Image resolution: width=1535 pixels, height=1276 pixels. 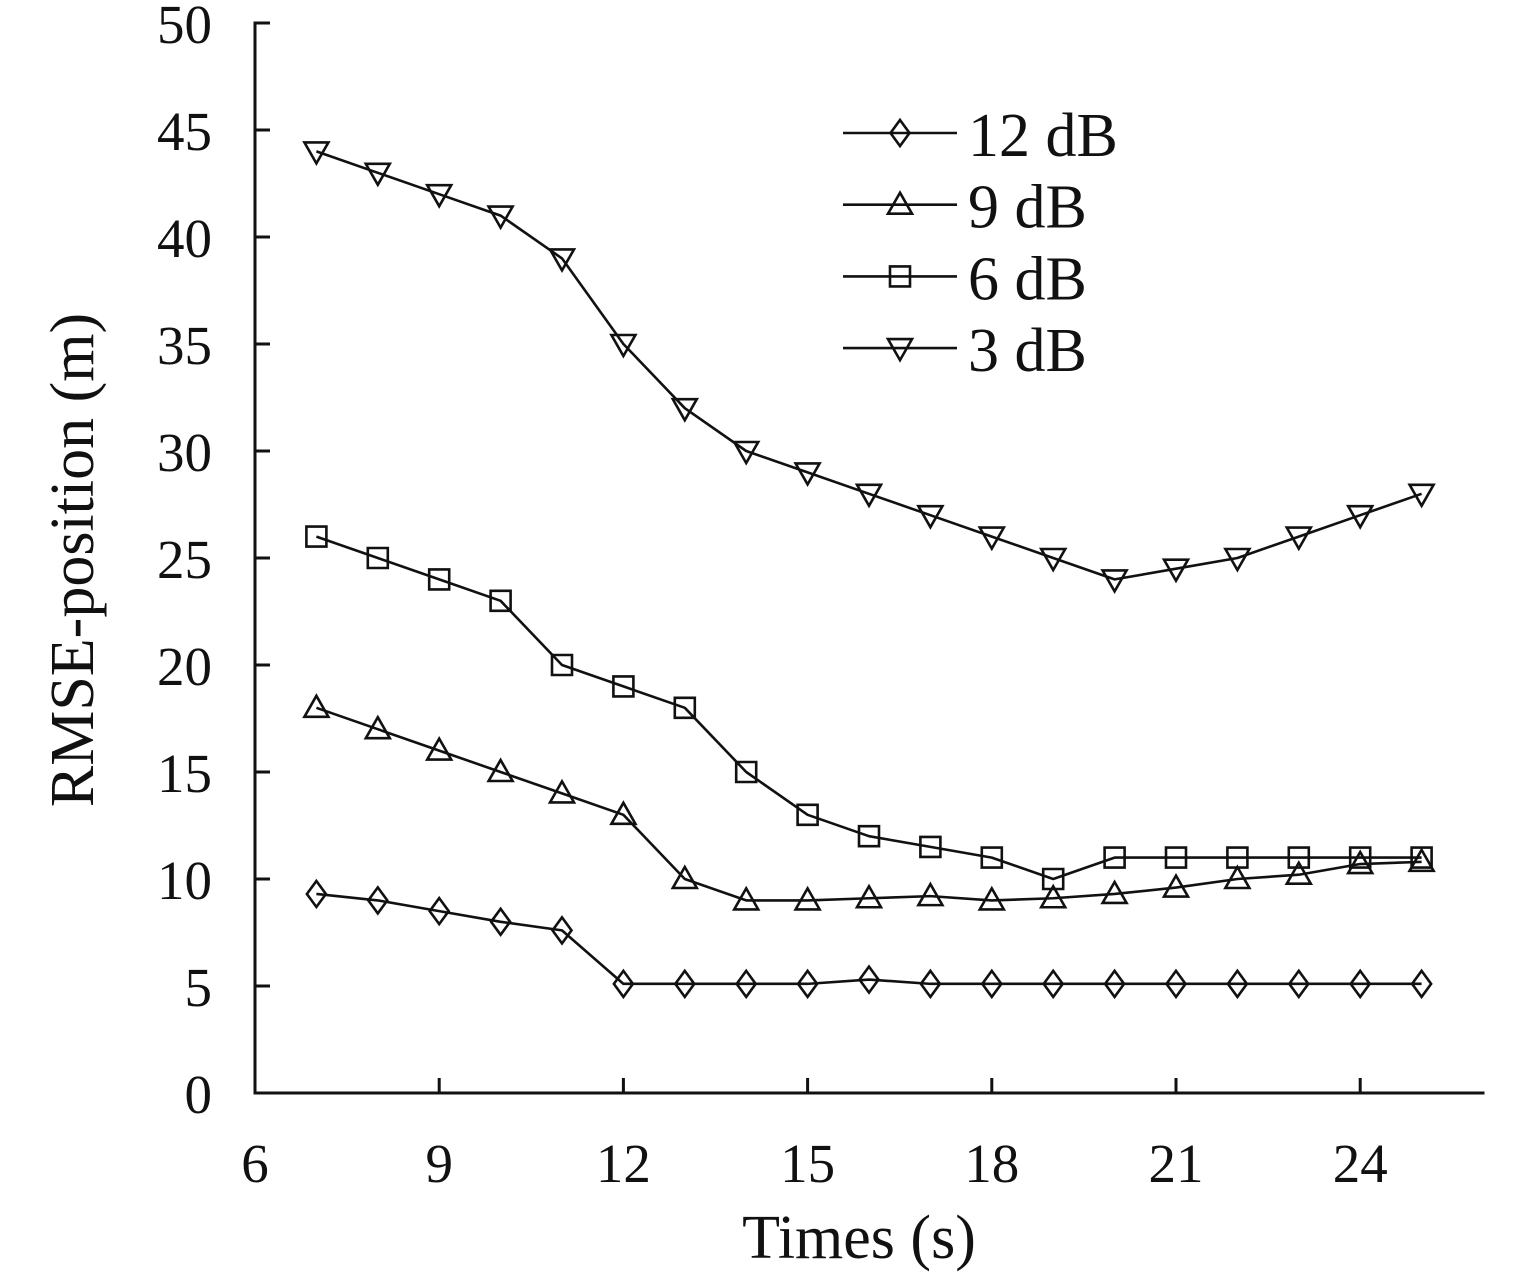 What do you see at coordinates (965, 351) in the screenshot?
I see `legend-entry-3-dB: 3 dB` at bounding box center [965, 351].